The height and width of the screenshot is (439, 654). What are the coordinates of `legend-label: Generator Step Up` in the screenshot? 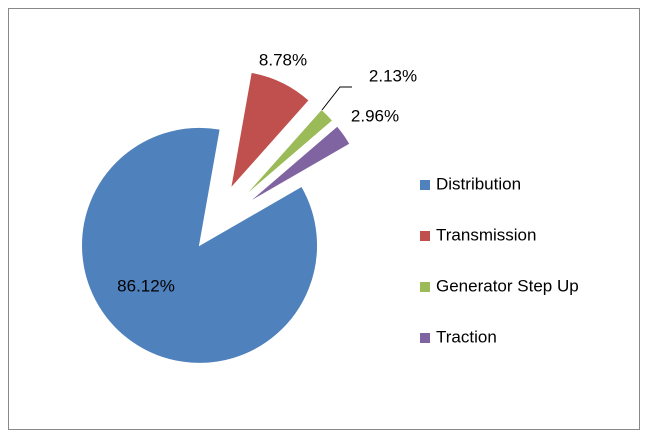 It's located at (507, 285).